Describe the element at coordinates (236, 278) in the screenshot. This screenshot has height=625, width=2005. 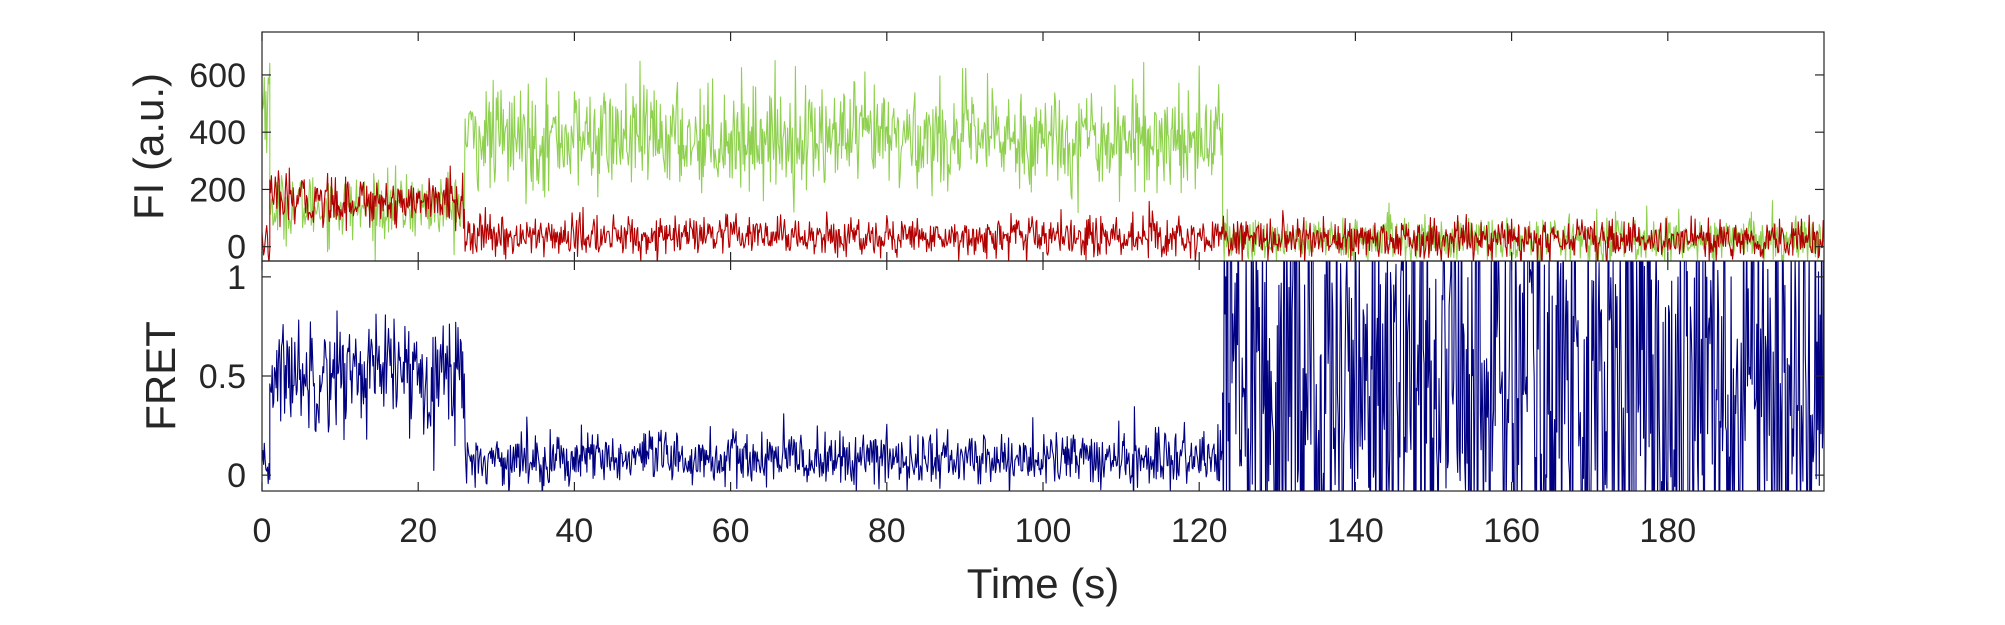
I see `fret-y-tick-label: 1` at that location.